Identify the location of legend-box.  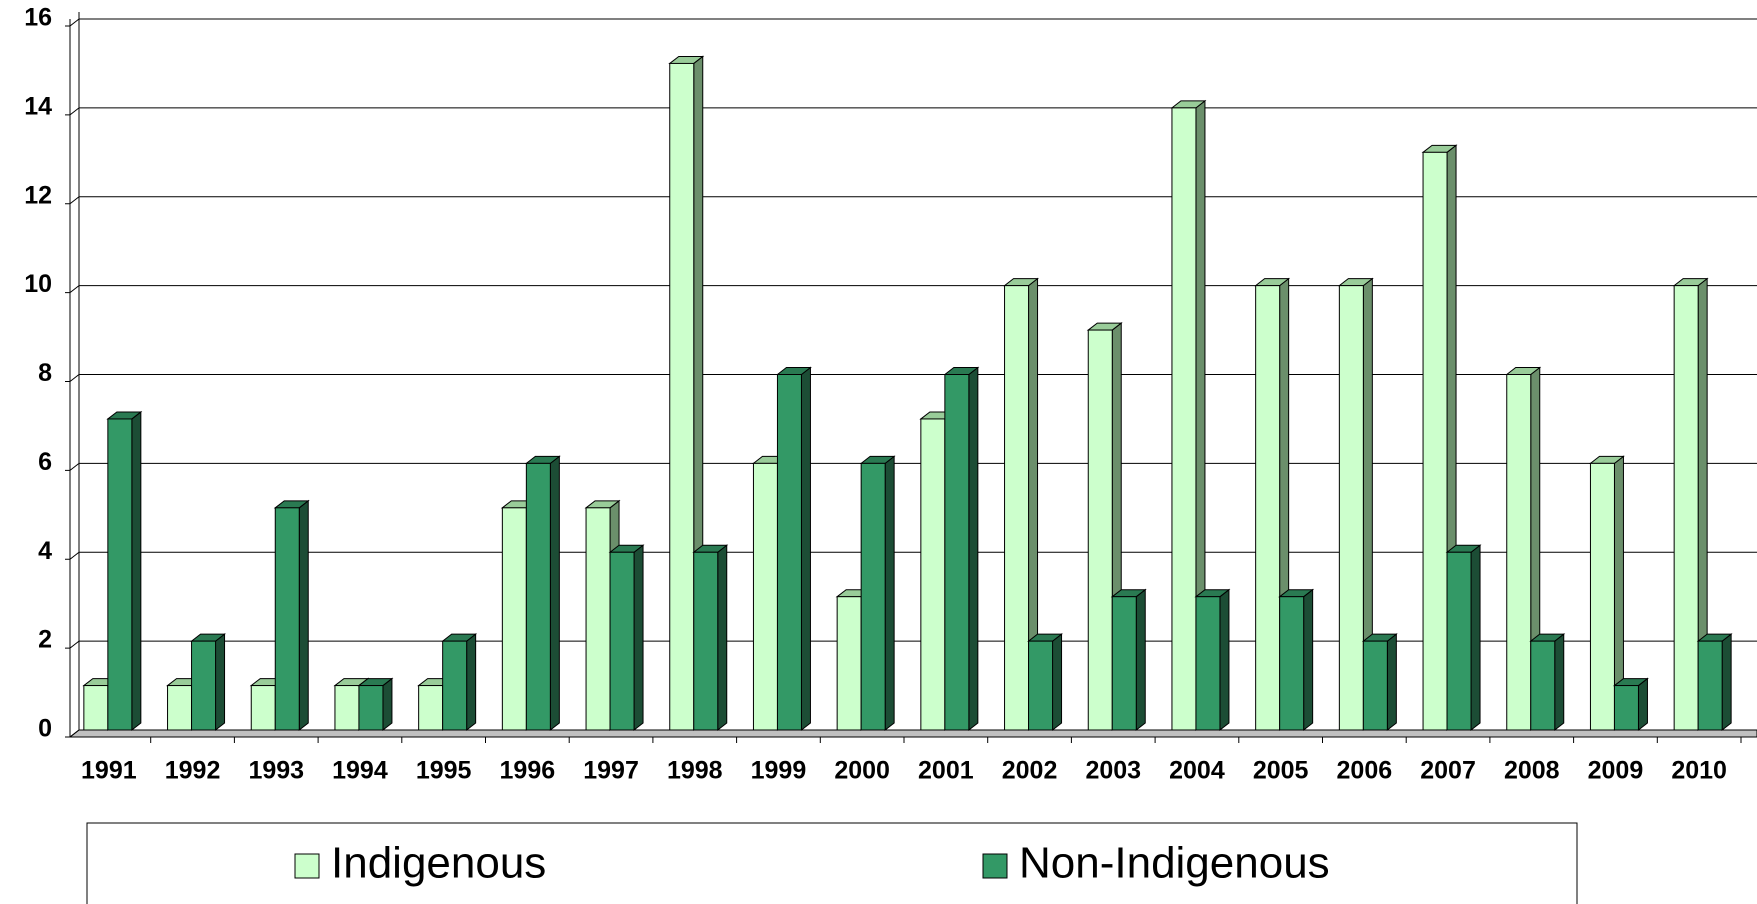
(832, 863).